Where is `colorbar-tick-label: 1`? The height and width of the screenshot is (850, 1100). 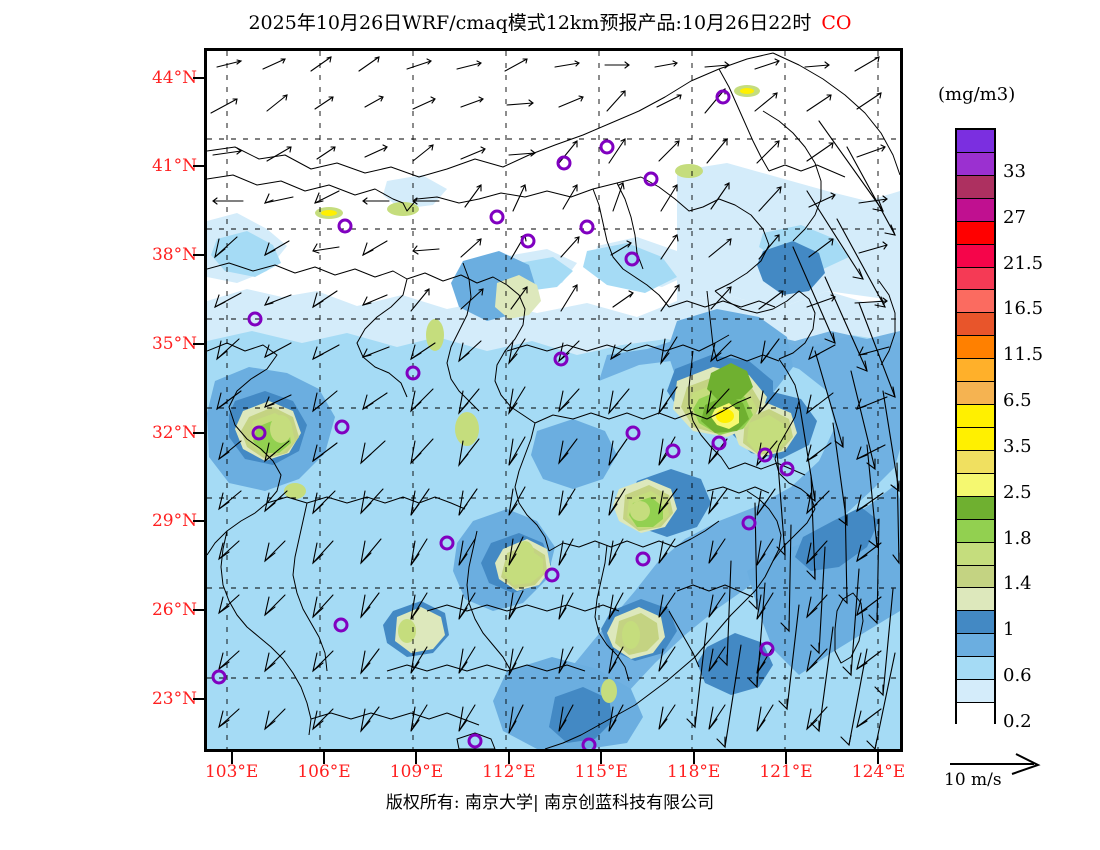
colorbar-tick-label: 1 is located at coordinates (1009, 630).